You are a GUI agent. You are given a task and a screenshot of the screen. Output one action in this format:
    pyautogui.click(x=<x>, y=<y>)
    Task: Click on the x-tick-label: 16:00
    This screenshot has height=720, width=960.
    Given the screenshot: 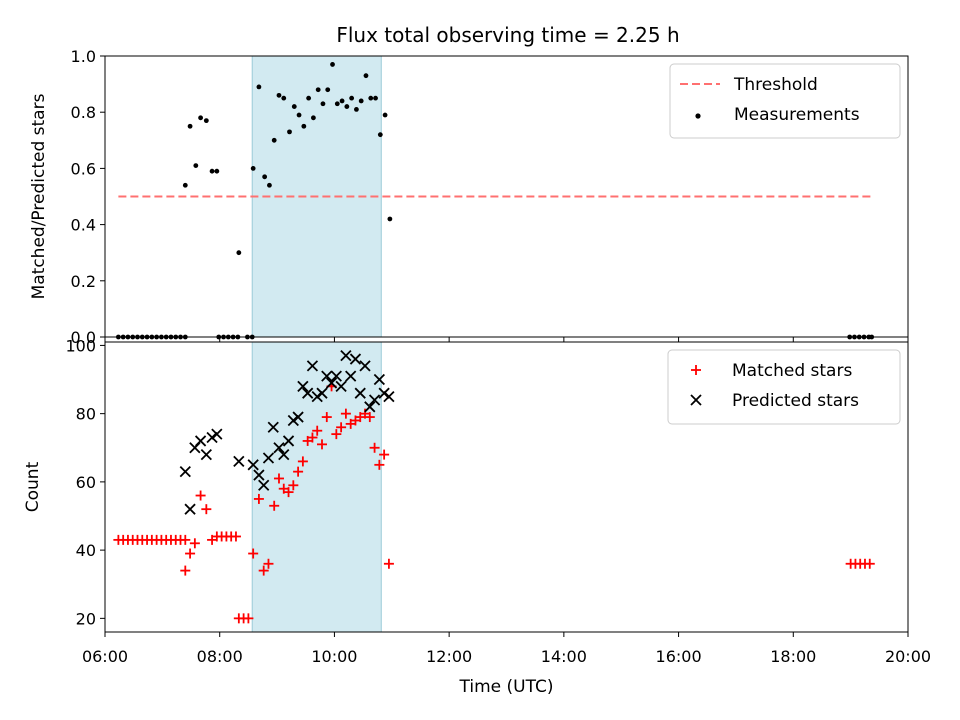 What is the action you would take?
    pyautogui.click(x=679, y=656)
    